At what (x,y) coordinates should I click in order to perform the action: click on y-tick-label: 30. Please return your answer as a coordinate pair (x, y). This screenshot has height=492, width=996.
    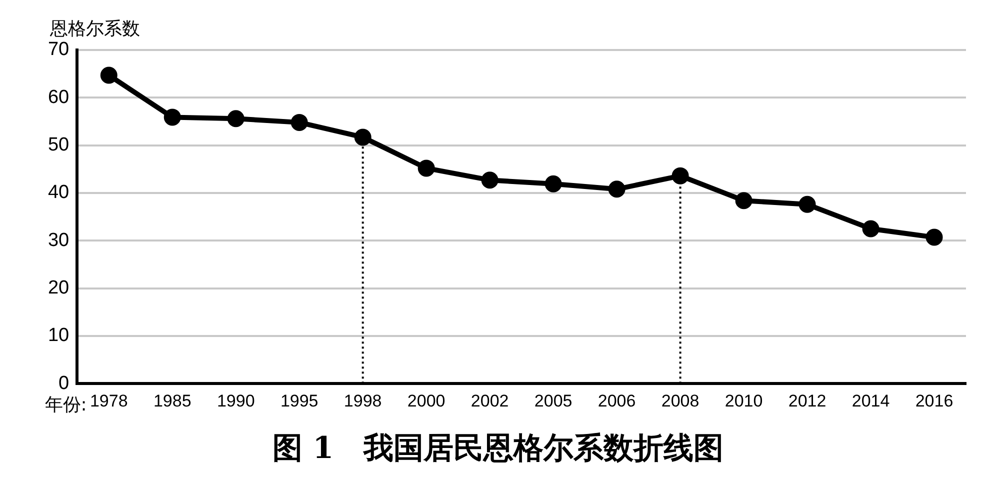
    Looking at the image, I should click on (59, 240).